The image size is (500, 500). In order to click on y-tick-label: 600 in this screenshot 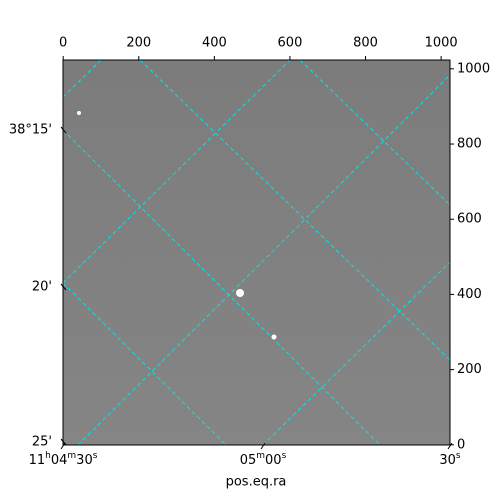, I will do `click(469, 219)`.